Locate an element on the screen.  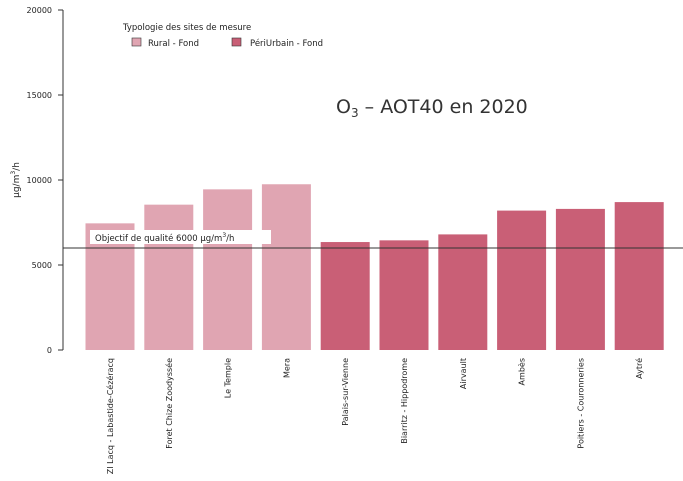
legend-swatch-rural is located at coordinates (136, 42).